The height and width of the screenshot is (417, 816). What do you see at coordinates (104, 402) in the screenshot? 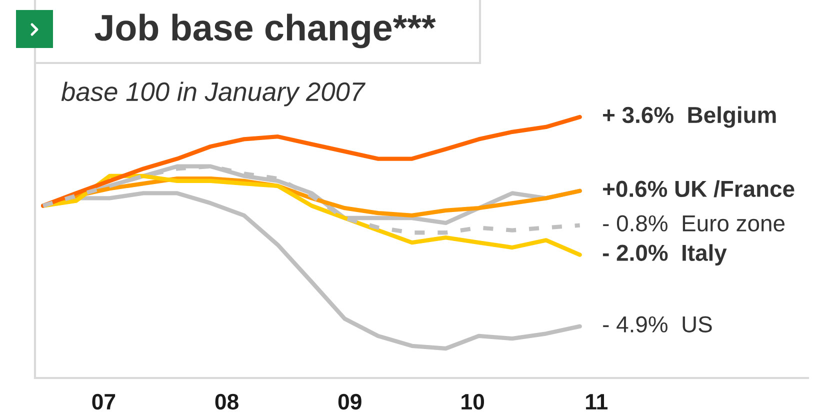
I see `x-tick-label: 07` at bounding box center [104, 402].